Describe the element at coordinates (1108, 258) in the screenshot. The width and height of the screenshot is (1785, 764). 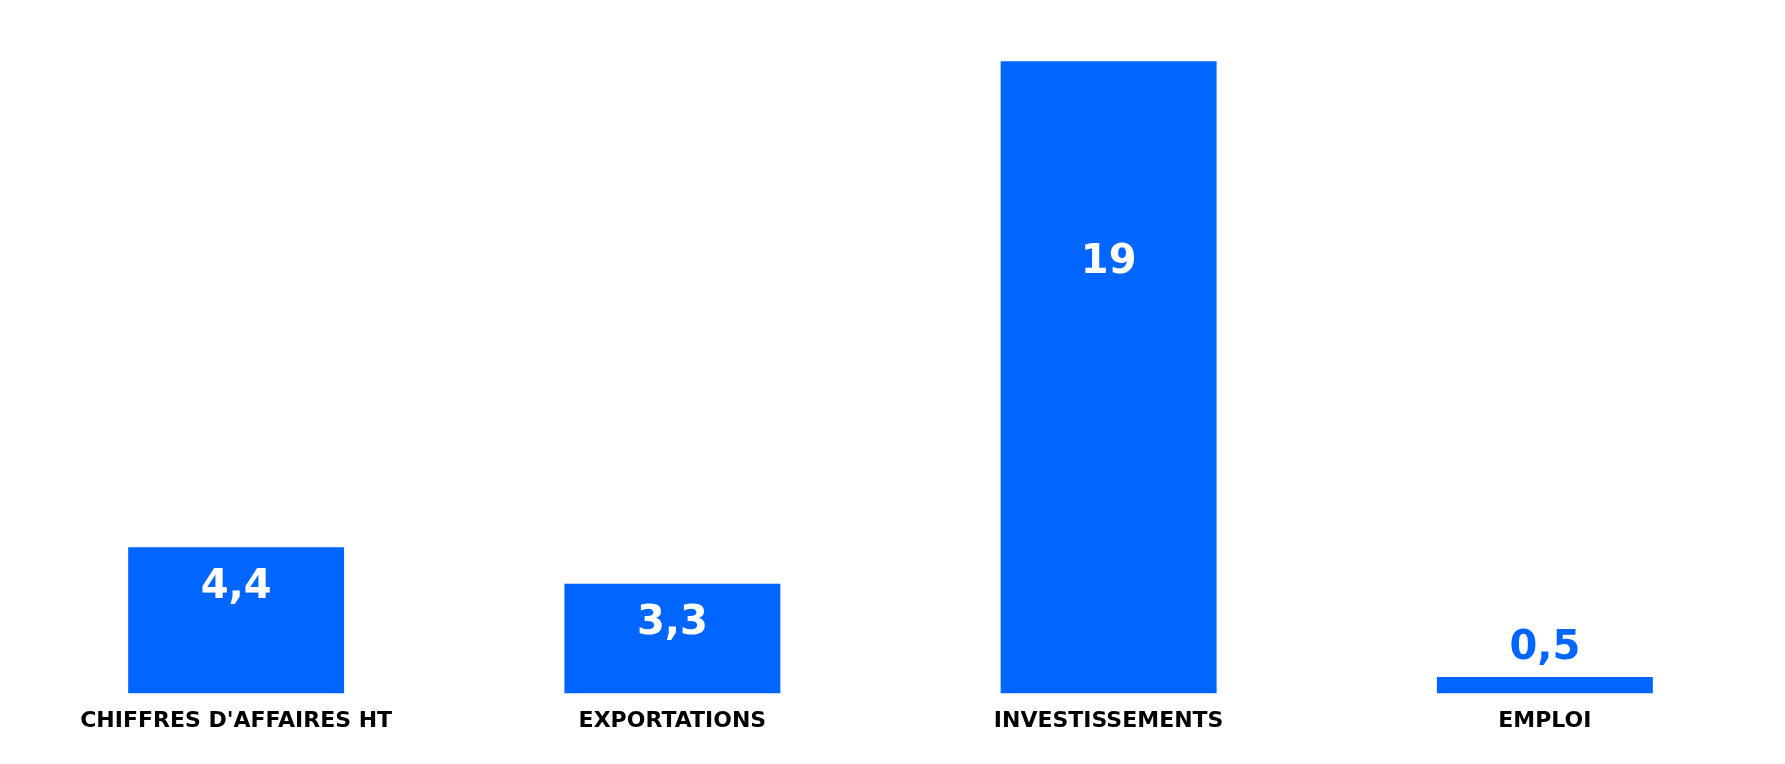
I see `data-label: 19` at that location.